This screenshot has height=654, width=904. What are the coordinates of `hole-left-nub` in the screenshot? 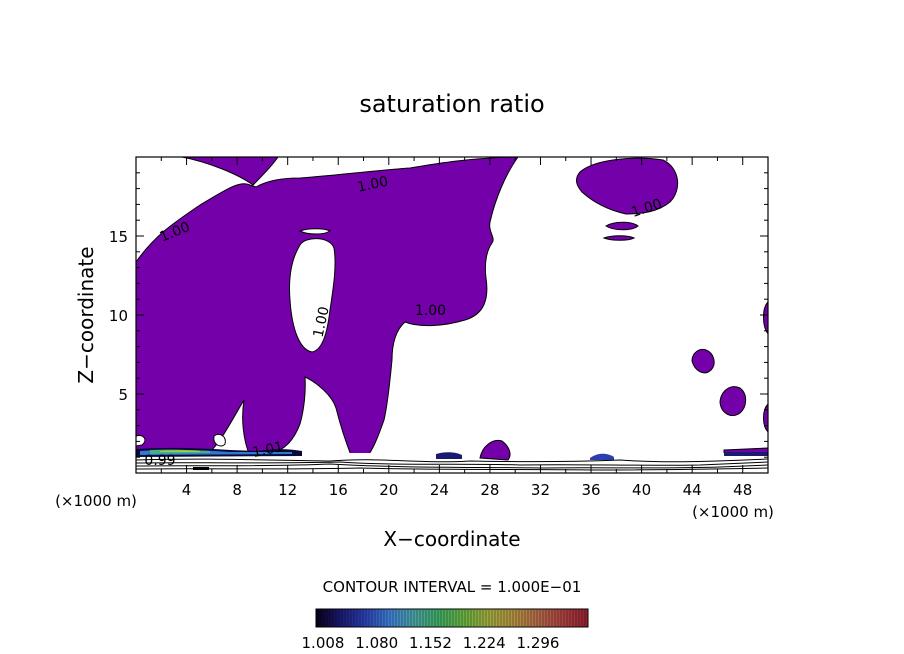 It's located at (141, 441).